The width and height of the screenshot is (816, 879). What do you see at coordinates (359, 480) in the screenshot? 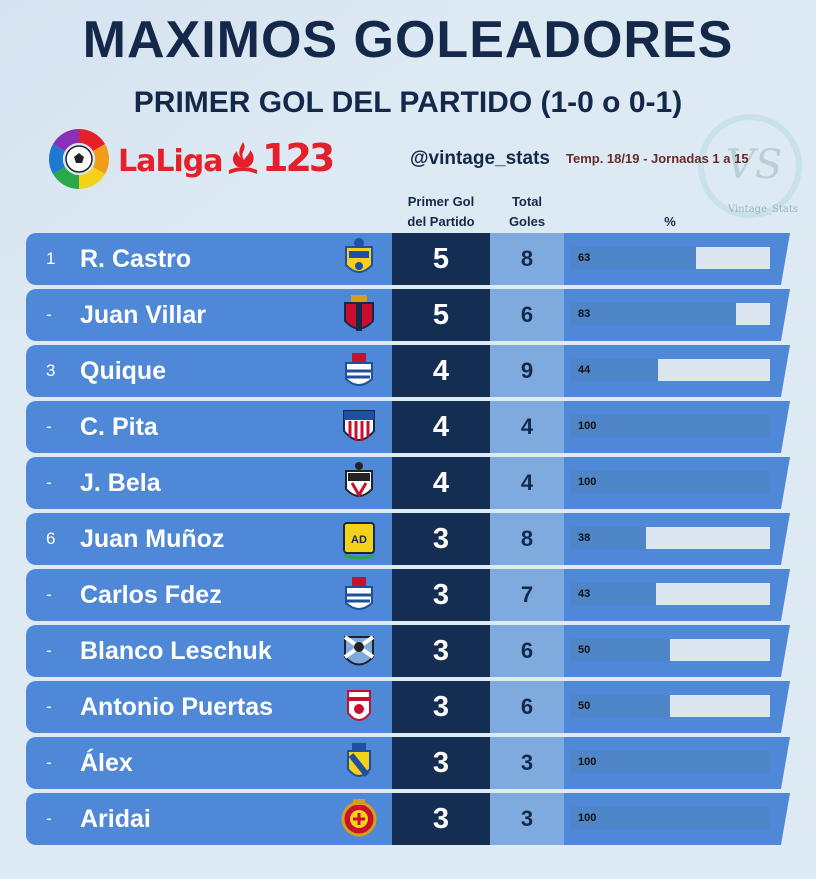
I see `albacete-crest-icon` at bounding box center [359, 480].